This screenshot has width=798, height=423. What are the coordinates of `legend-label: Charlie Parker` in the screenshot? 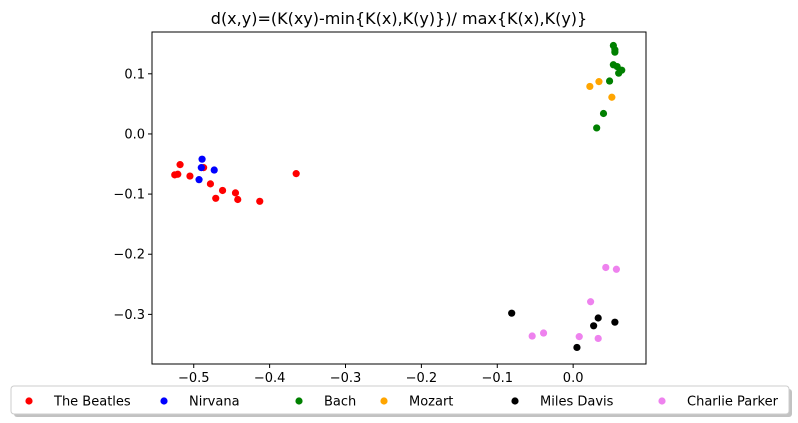 It's located at (733, 402).